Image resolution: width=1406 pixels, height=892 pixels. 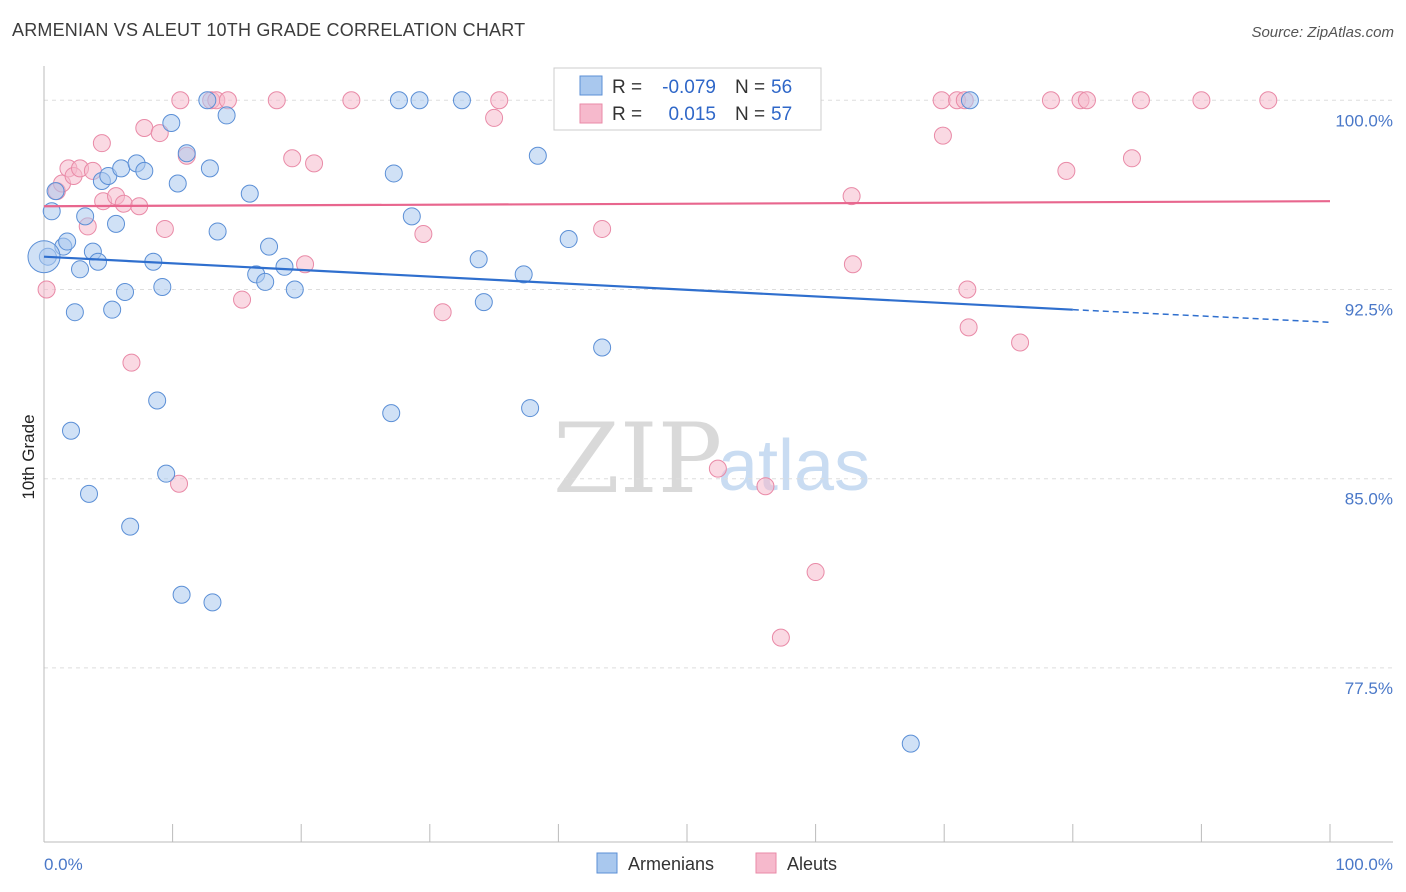 What do you see at coordinates (781, 87) in the screenshot?
I see `legend-n-value-1: 56` at bounding box center [781, 87].